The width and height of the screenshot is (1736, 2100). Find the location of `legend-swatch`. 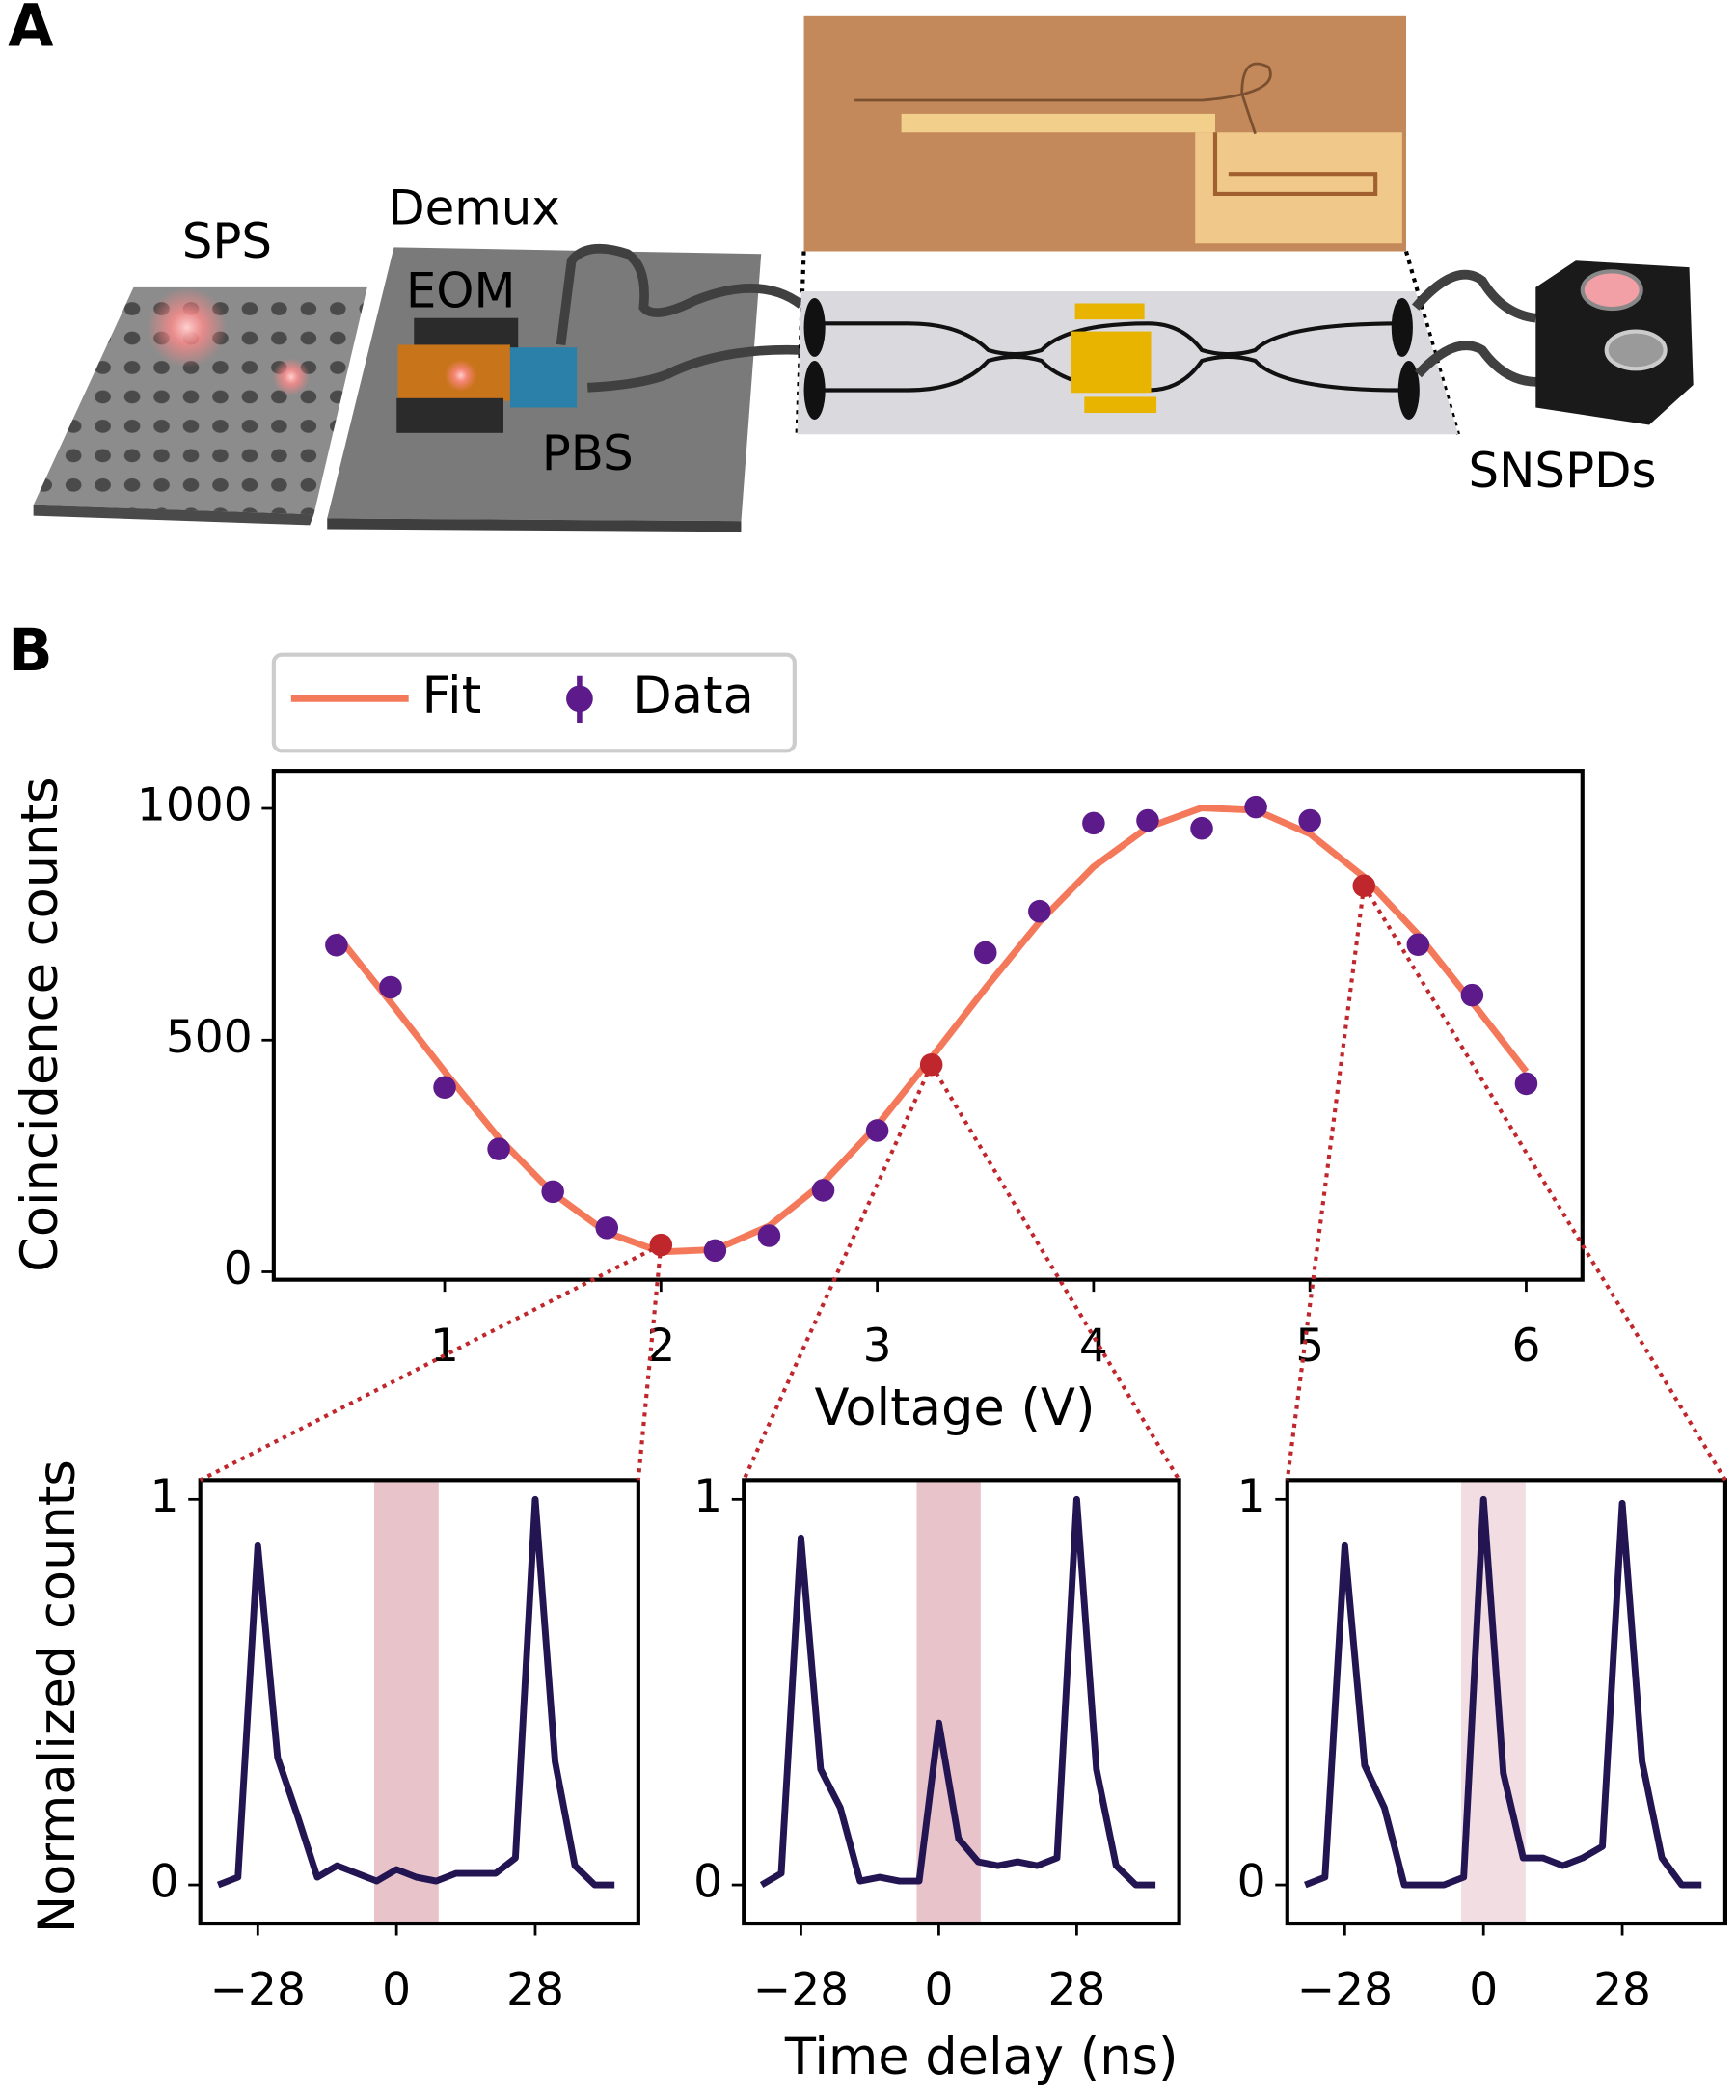

legend-swatch is located at coordinates (580, 699).